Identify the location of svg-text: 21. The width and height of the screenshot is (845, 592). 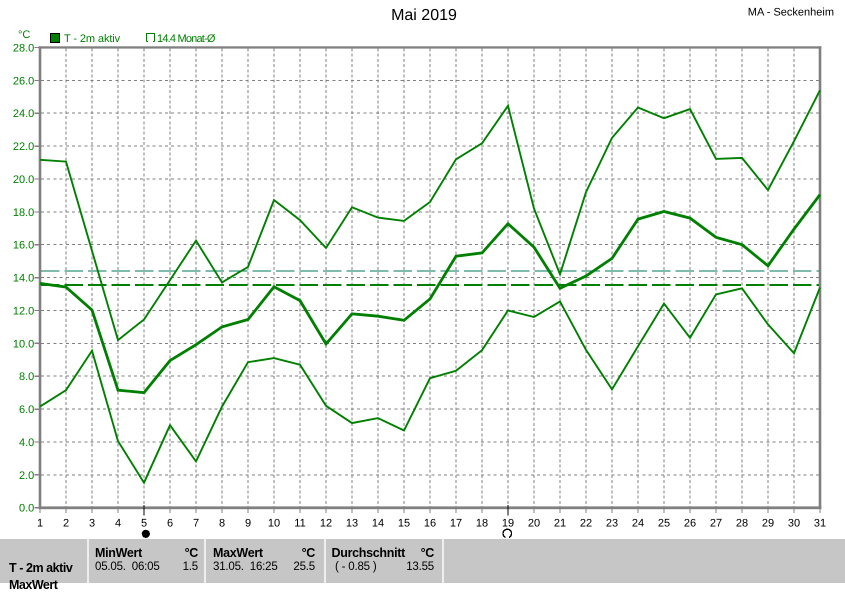
(560, 524).